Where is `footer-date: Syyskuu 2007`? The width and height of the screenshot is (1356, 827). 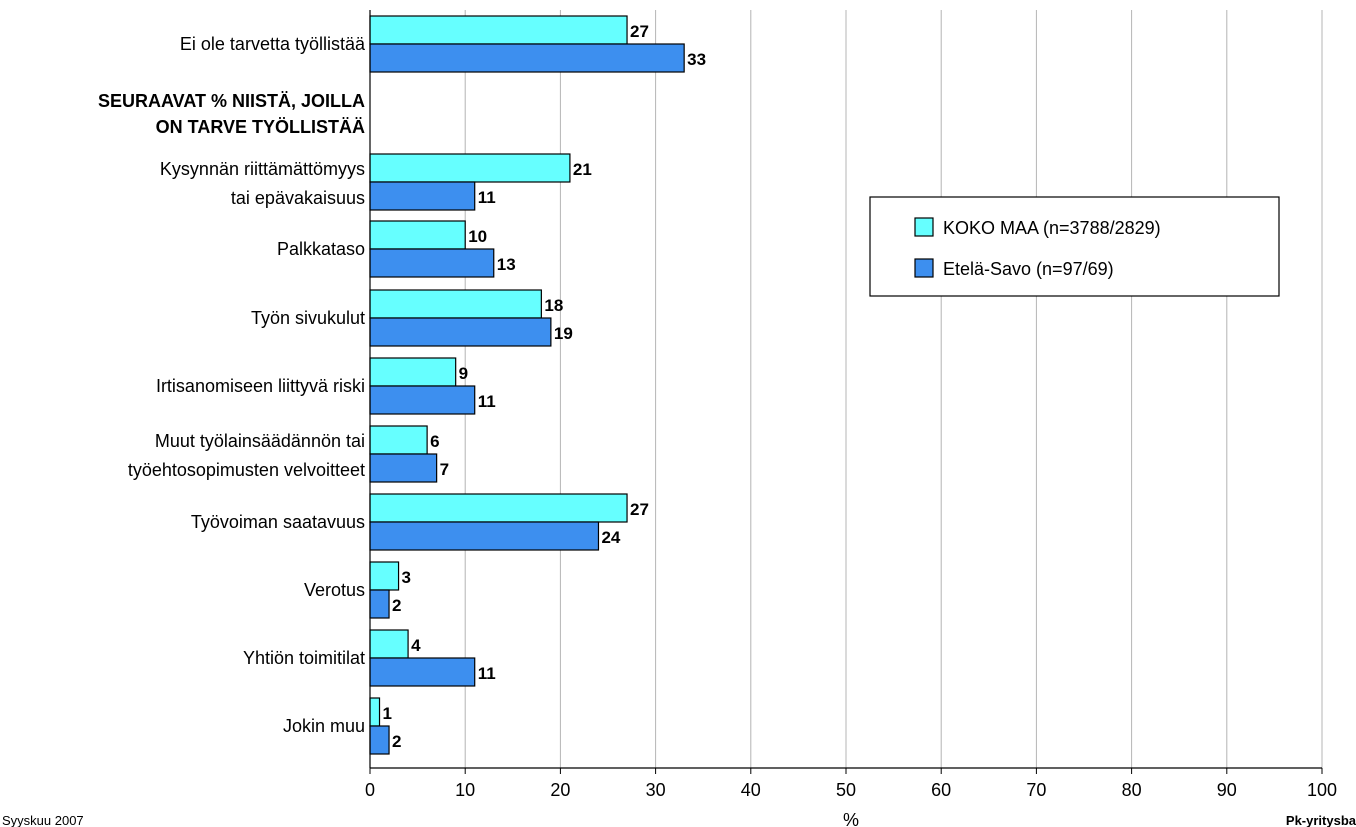
footer-date: Syyskuu 2007 is located at coordinates (43, 820).